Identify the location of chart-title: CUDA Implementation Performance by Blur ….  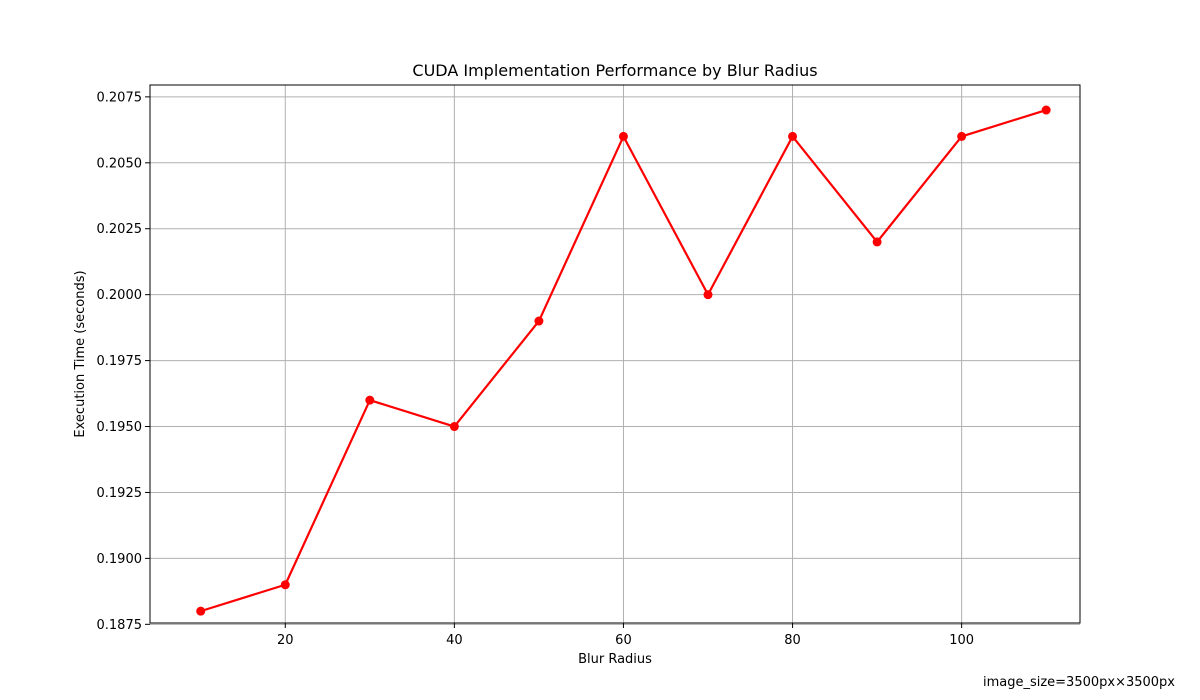
(614, 70).